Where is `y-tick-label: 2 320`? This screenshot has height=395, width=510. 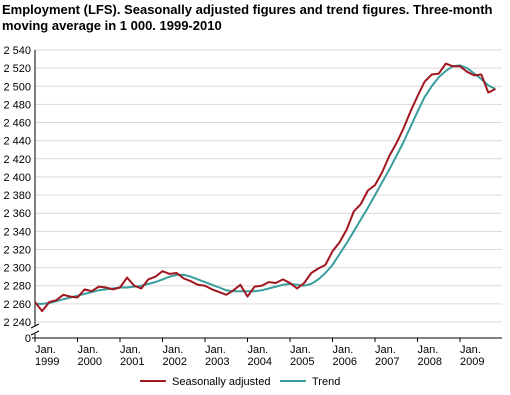 y-tick-label: 2 320 is located at coordinates (17, 250).